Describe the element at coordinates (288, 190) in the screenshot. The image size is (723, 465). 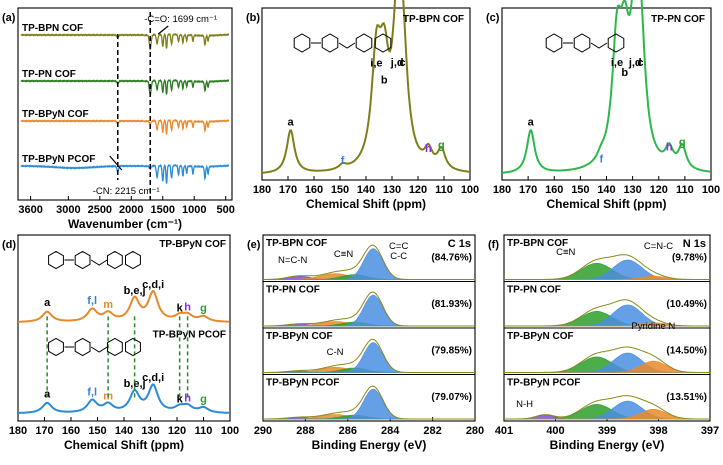
I see `x-tick-label-b: 170` at that location.